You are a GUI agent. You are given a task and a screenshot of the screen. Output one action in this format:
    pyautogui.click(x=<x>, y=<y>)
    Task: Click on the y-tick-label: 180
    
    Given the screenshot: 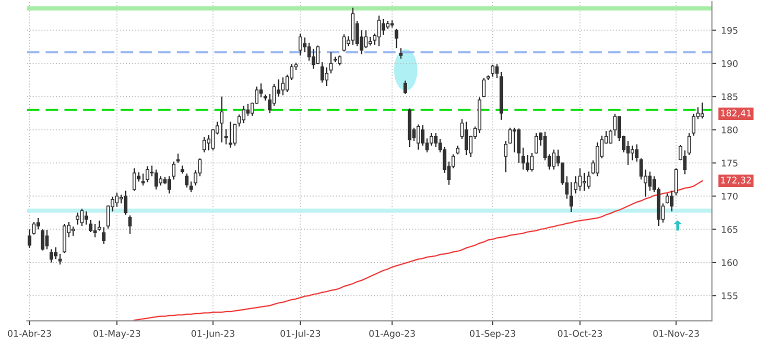 What is the action you would take?
    pyautogui.click(x=730, y=130)
    